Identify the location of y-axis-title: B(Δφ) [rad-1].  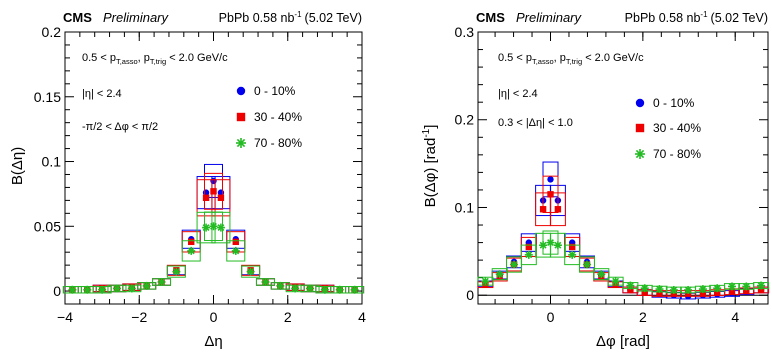
(430, 166).